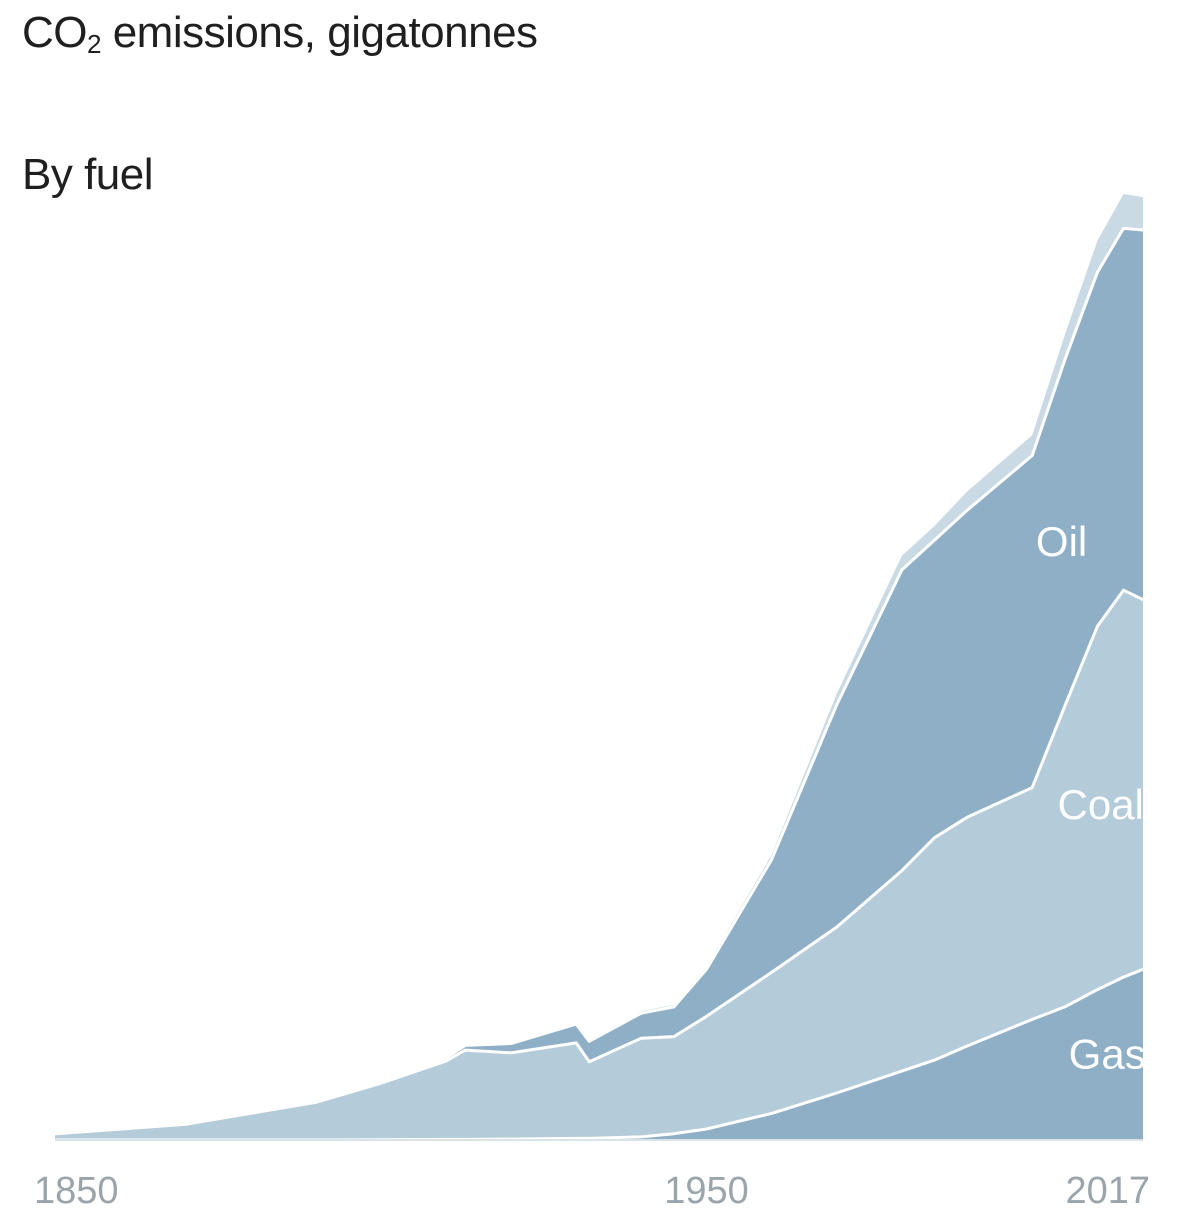 Image resolution: width=1180 pixels, height=1226 pixels. Describe the element at coordinates (599, 1054) in the screenshot. I see `area-gas` at that location.